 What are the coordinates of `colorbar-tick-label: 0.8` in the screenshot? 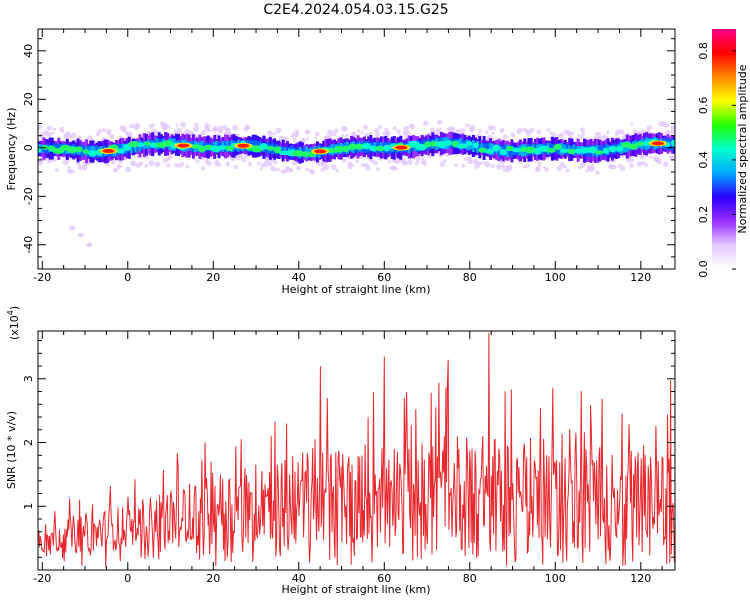 It's located at (703, 51).